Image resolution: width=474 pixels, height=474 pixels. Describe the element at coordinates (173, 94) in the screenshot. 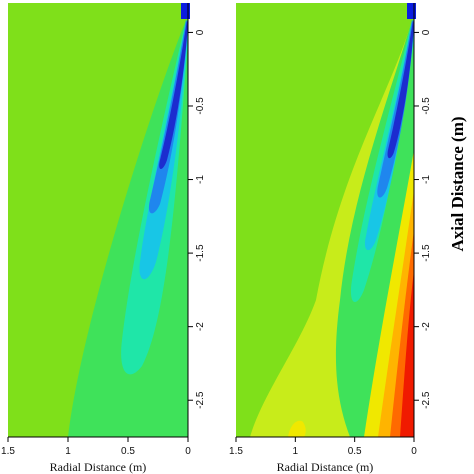

I see `left-core` at that location.